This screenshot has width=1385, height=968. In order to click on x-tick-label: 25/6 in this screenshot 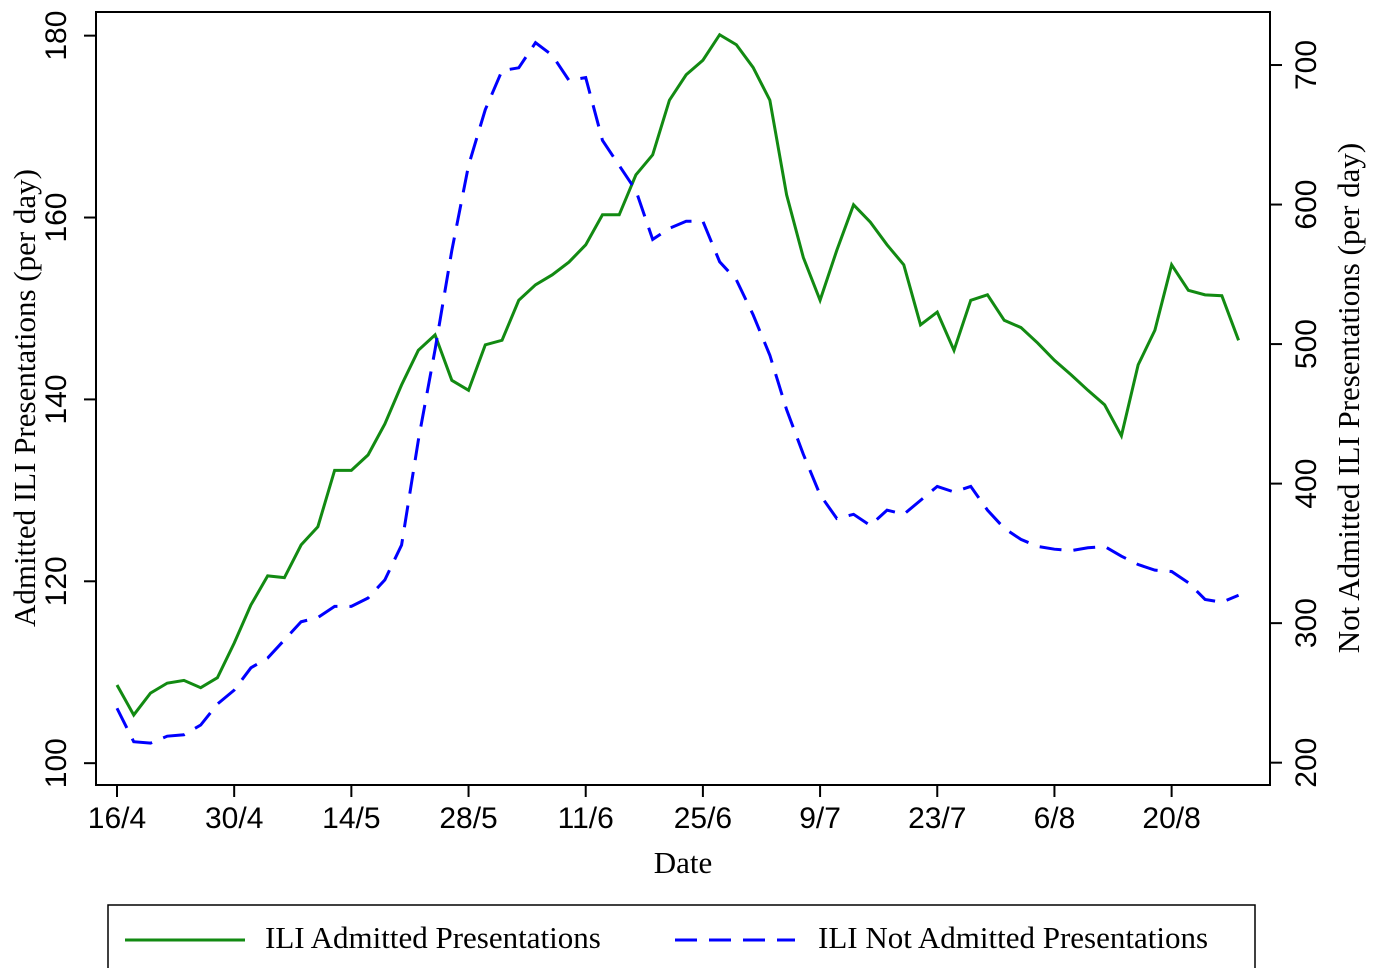, I will do `click(703, 818)`.